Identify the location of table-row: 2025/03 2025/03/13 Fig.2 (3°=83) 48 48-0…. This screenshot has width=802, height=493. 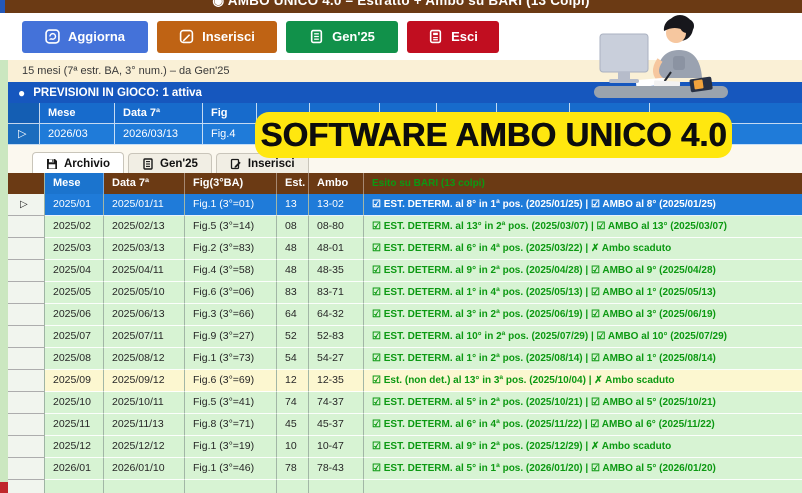
(405, 249).